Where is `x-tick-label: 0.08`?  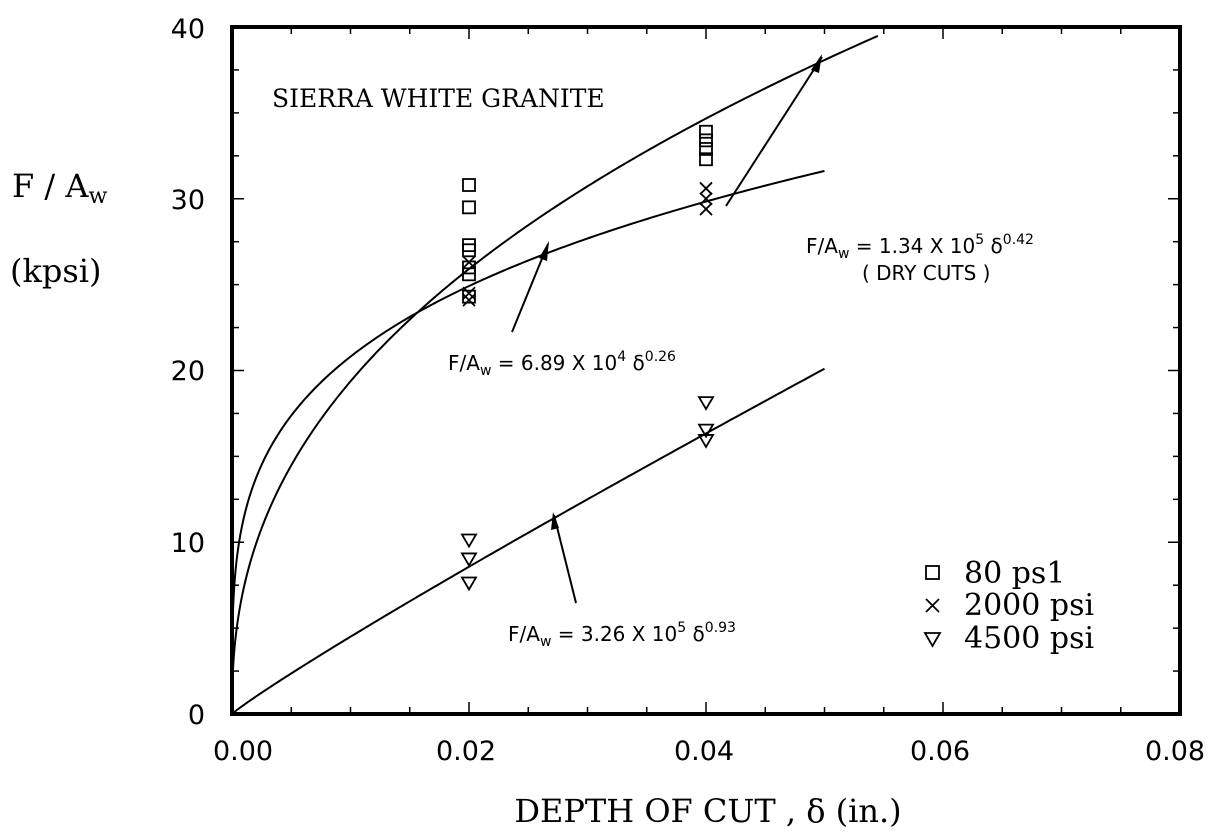 x-tick-label: 0.08 is located at coordinates (1175, 751).